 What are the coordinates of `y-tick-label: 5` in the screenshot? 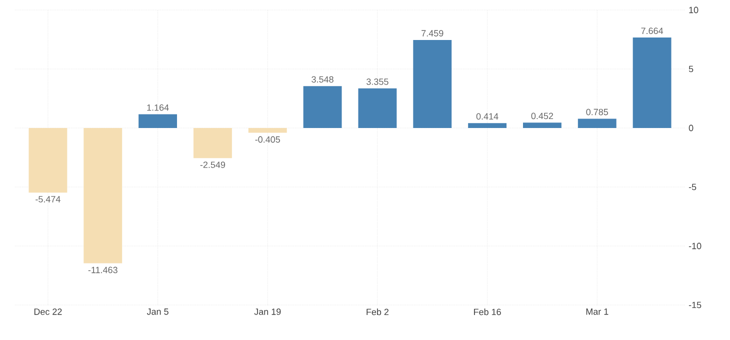 It's located at (691, 69).